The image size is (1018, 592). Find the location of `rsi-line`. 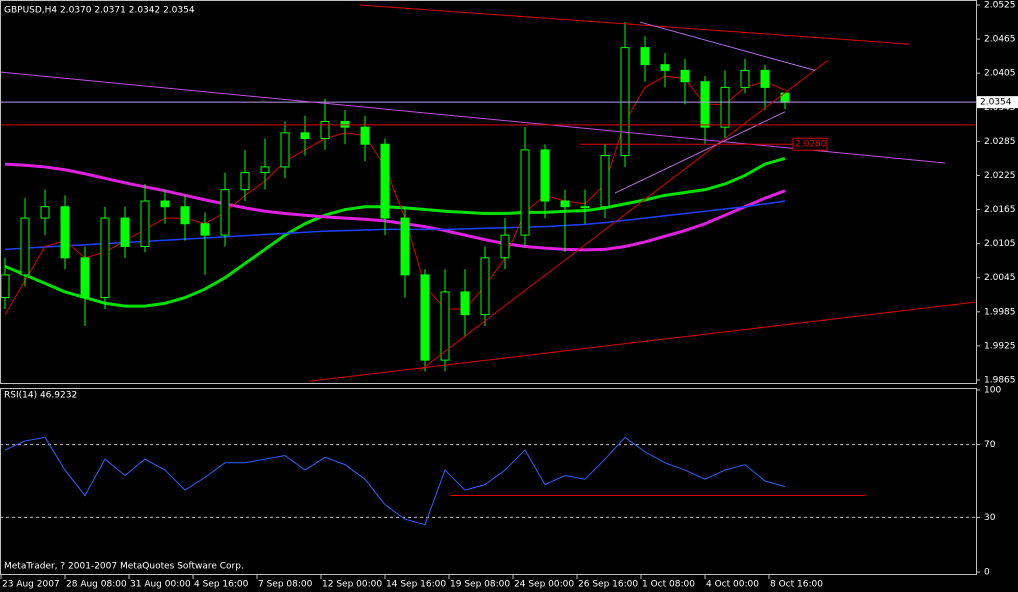

rsi-line is located at coordinates (395, 481).